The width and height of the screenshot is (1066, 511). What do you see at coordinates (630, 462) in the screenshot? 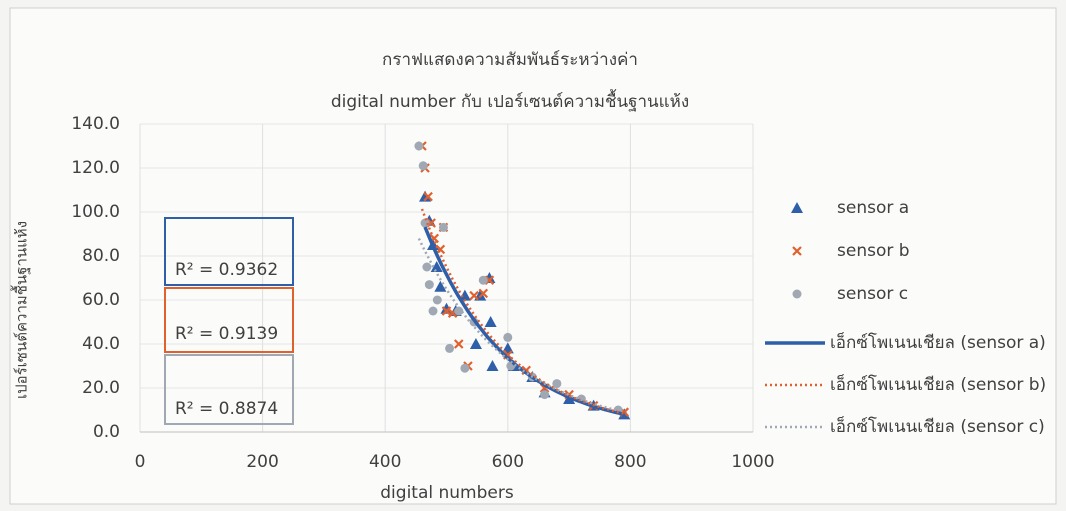
I see `x-tick-label: 800` at bounding box center [630, 462].